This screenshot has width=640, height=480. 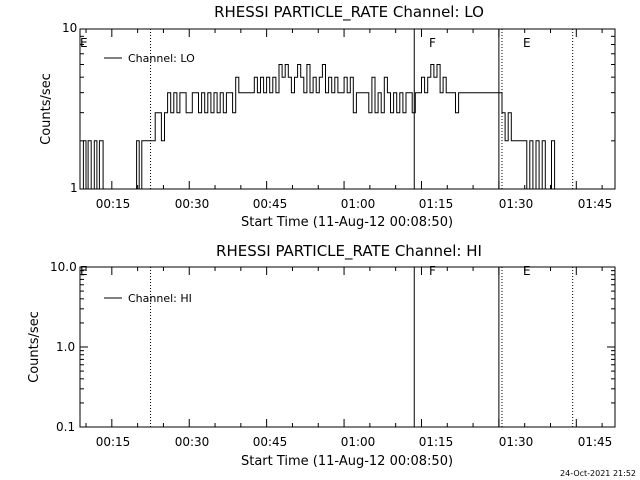 What do you see at coordinates (113, 442) in the screenshot?
I see `panel-hi-xtick-label-0015: 00:15` at bounding box center [113, 442].